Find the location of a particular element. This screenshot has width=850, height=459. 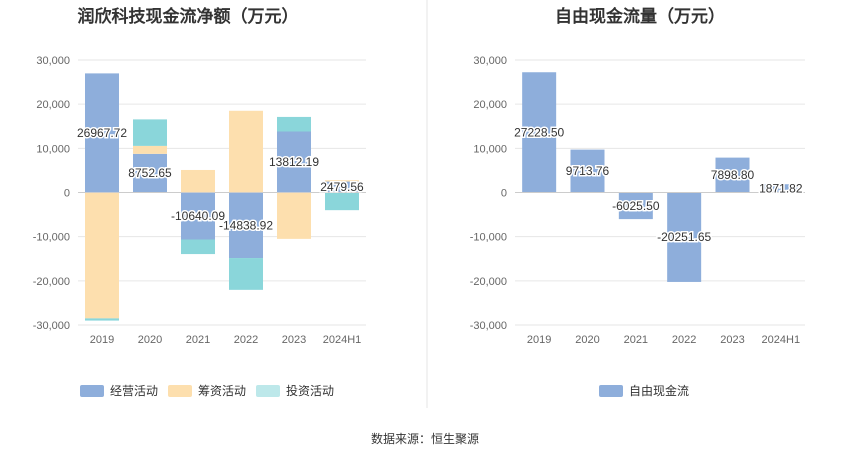

left-bar-3-2020 is located at coordinates (150, 132).